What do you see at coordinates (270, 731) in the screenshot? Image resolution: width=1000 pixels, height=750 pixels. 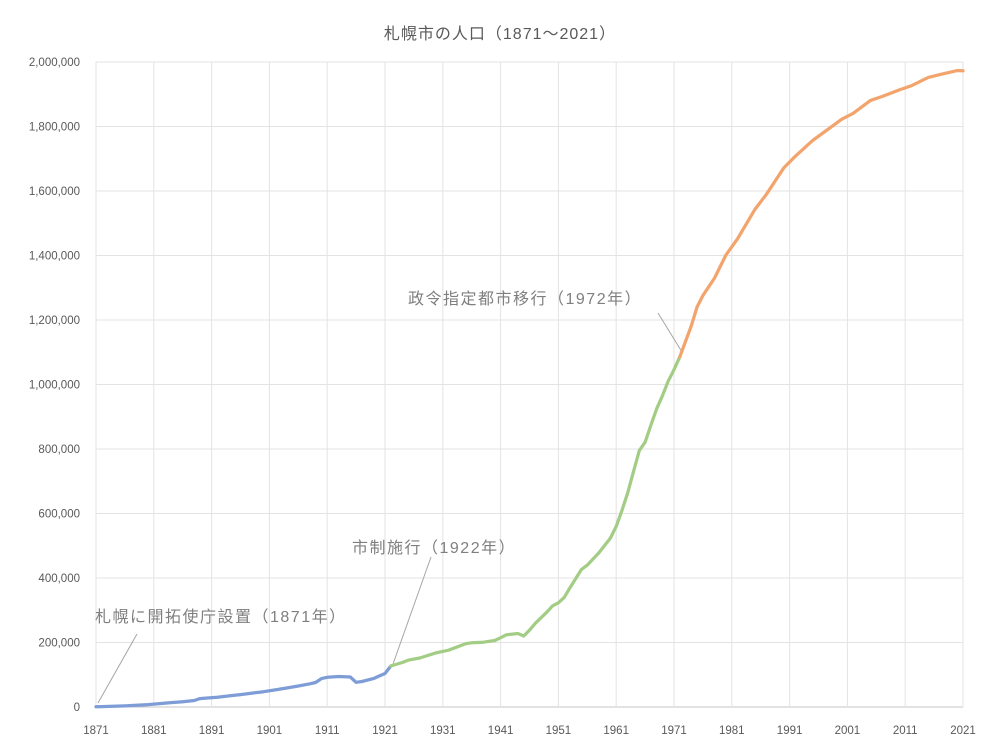 I see `x-tick-label: 1901` at bounding box center [270, 731].